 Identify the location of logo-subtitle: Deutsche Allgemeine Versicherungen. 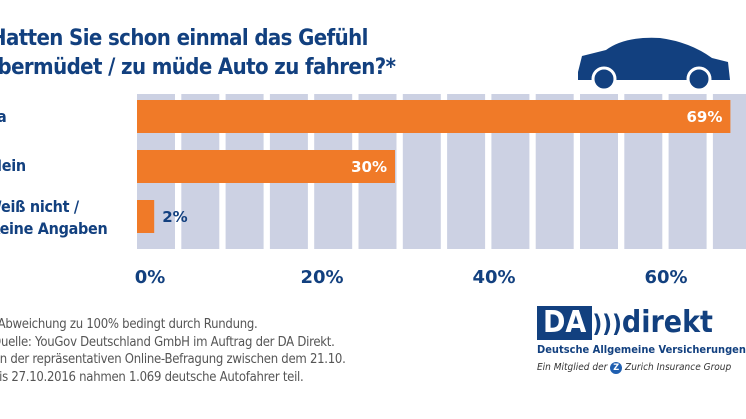
(641, 349).